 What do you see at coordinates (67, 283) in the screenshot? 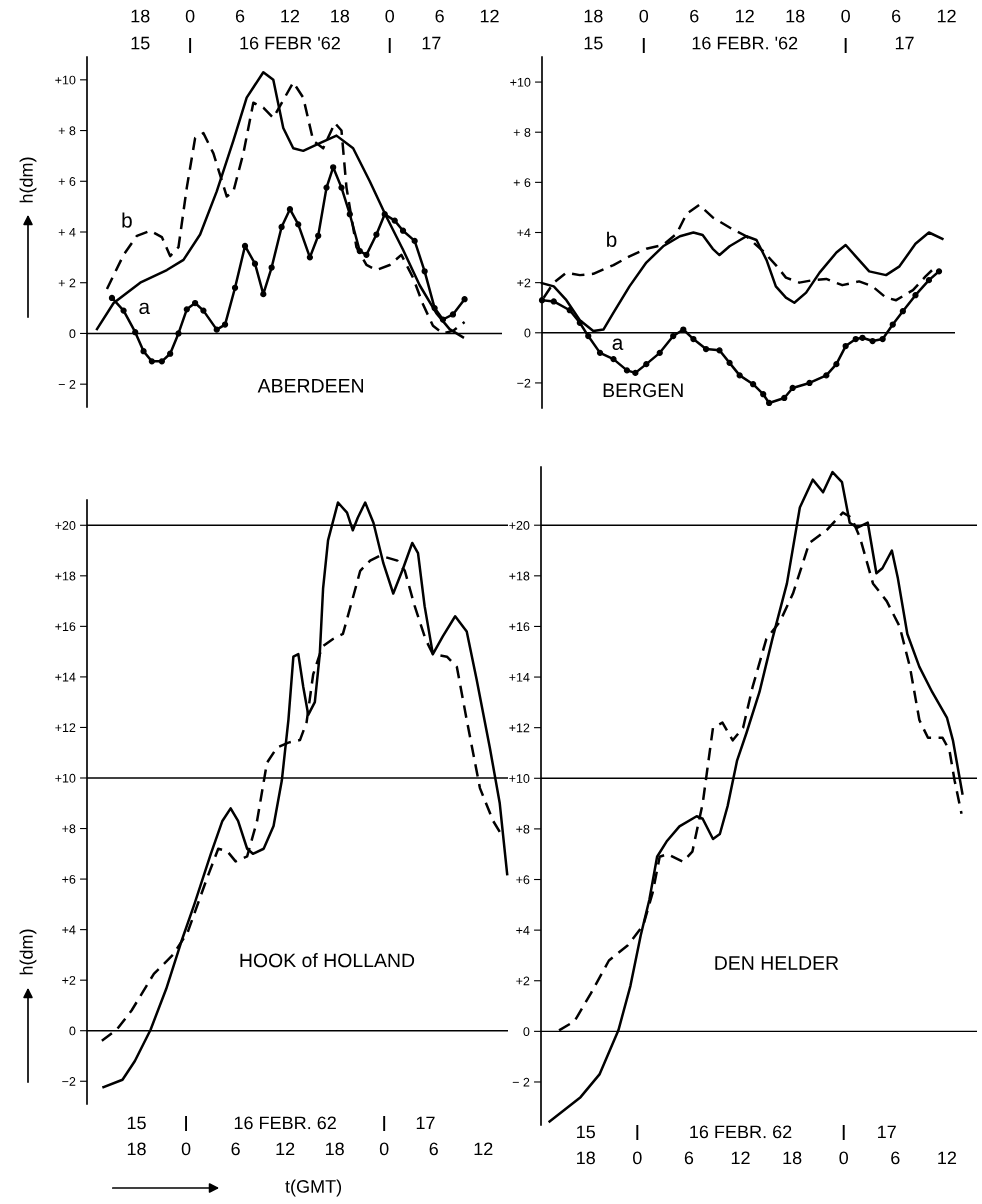
I see `y-tick-label: + 2` at bounding box center [67, 283].